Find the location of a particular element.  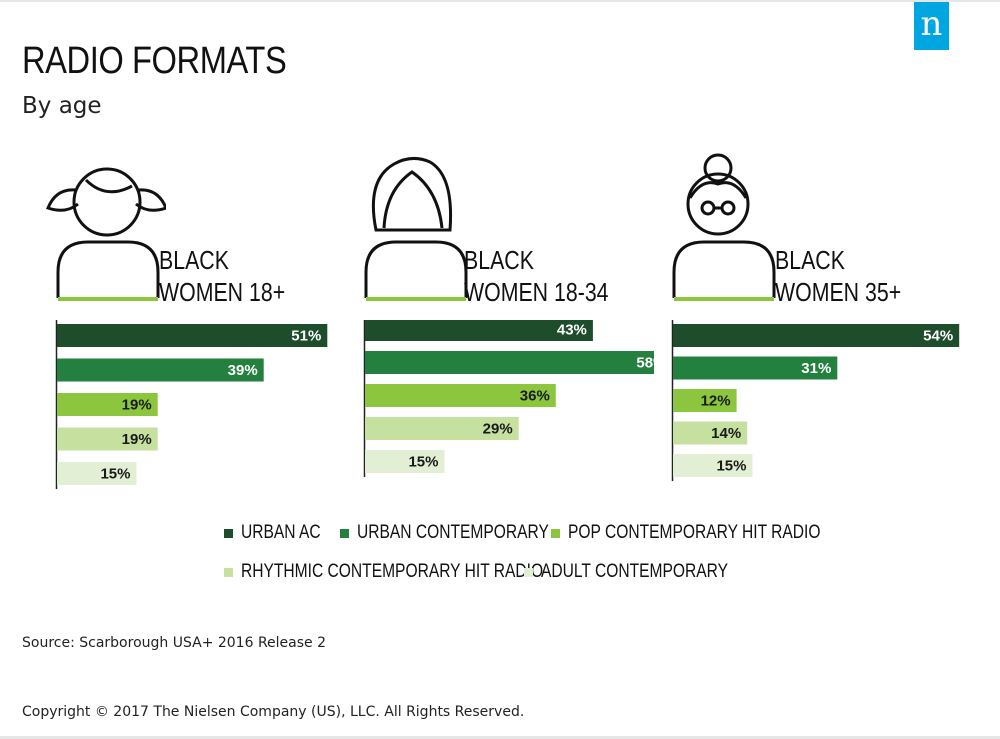

bar-chart-women-18-34: 43% 58% 36% 29% 15% is located at coordinates (508, 398).